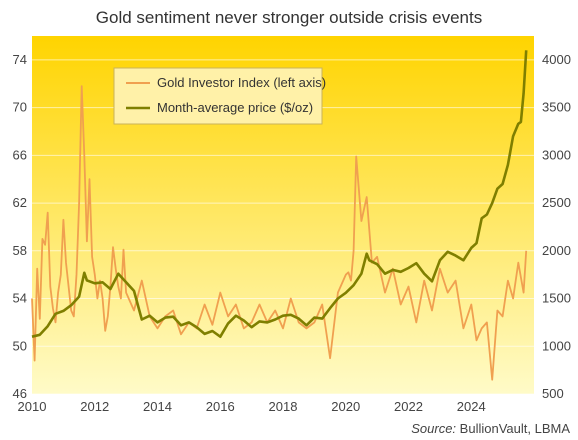  Describe the element at coordinates (220, 406) in the screenshot. I see `x-tick-2016: 2016` at that location.